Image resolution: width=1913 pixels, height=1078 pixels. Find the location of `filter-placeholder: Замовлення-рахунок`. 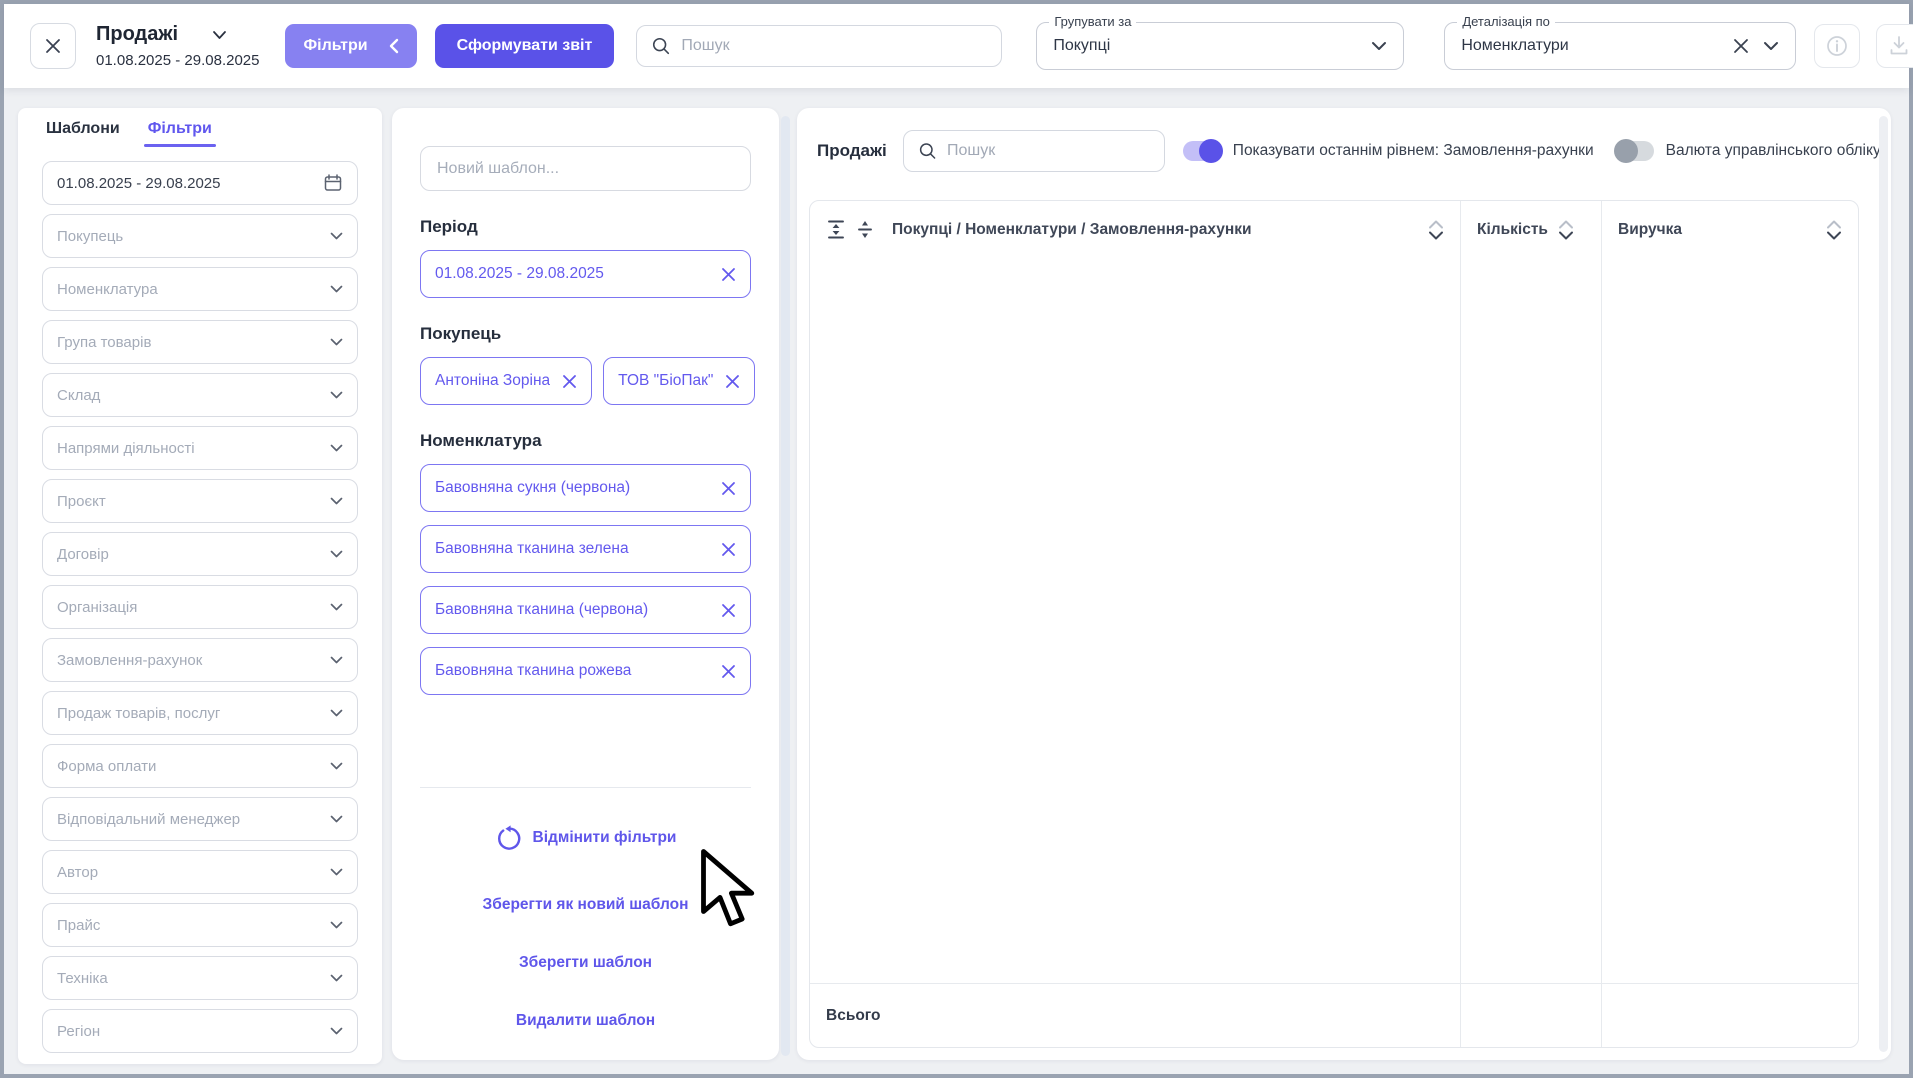

filter-placeholder: Замовлення-рахунок is located at coordinates (130, 660).